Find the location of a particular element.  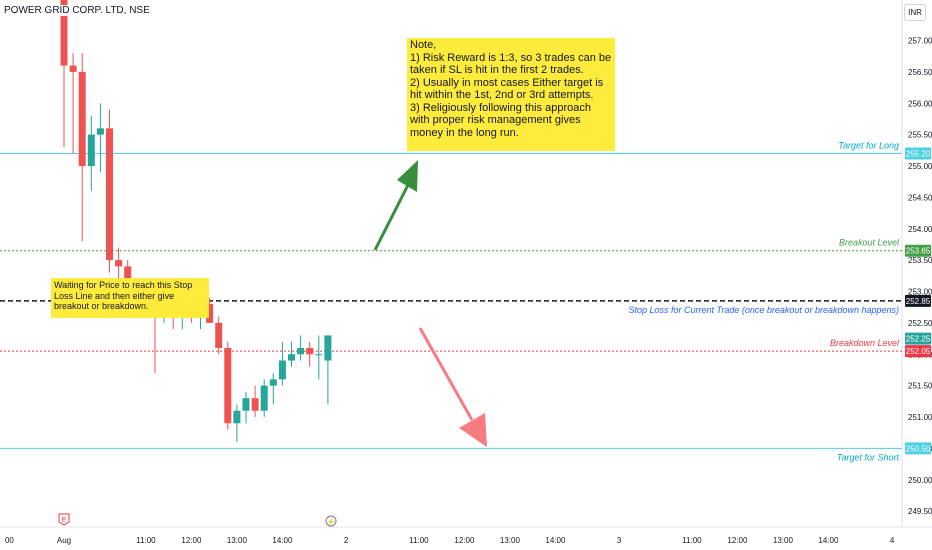

earnings-icon-glyph: E is located at coordinates (64, 520).